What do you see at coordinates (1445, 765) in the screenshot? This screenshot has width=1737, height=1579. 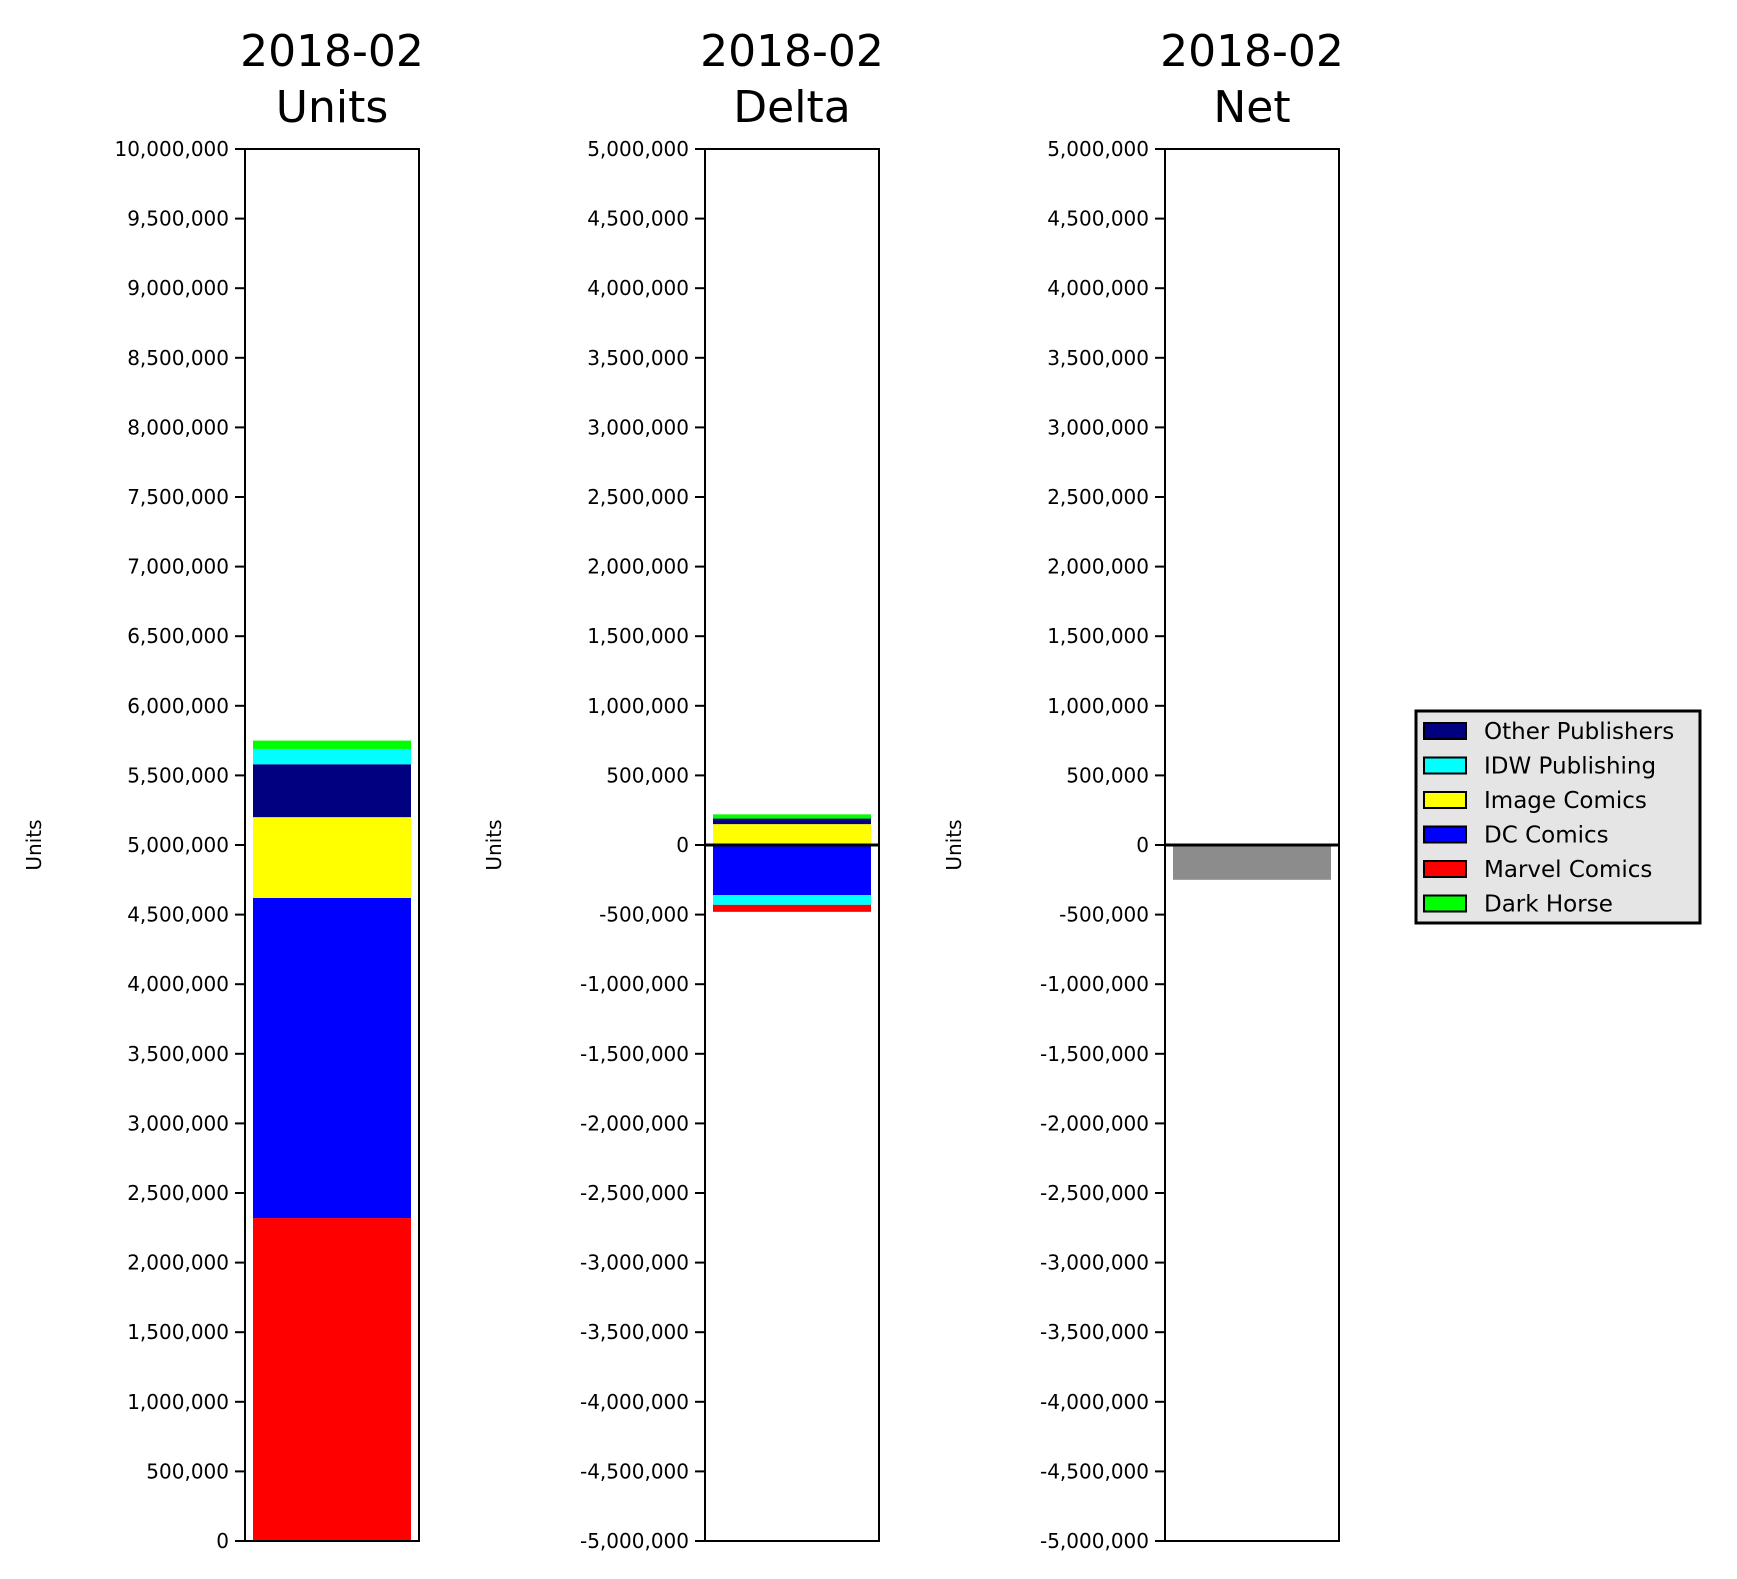 I see `legend-swatch-idw-publishing` at bounding box center [1445, 765].